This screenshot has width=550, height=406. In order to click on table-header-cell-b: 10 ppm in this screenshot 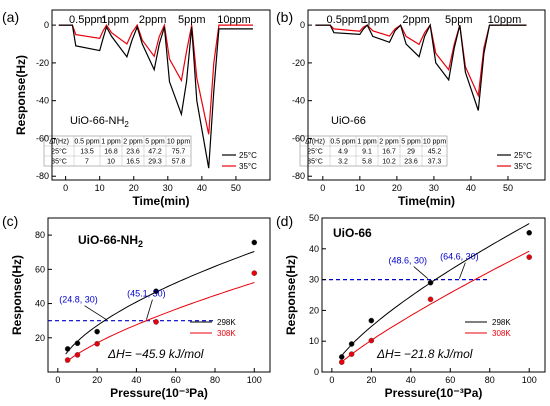, I will do `click(435, 142)`.